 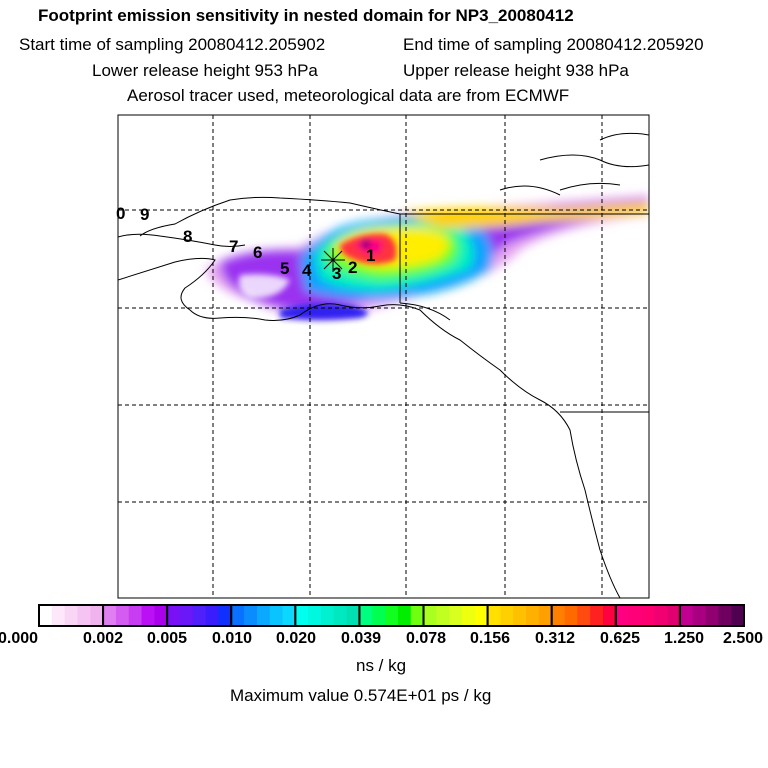 I want to click on trajectory-labels: 0 9 8 7 65 4 3 21, so click(x=245, y=243).